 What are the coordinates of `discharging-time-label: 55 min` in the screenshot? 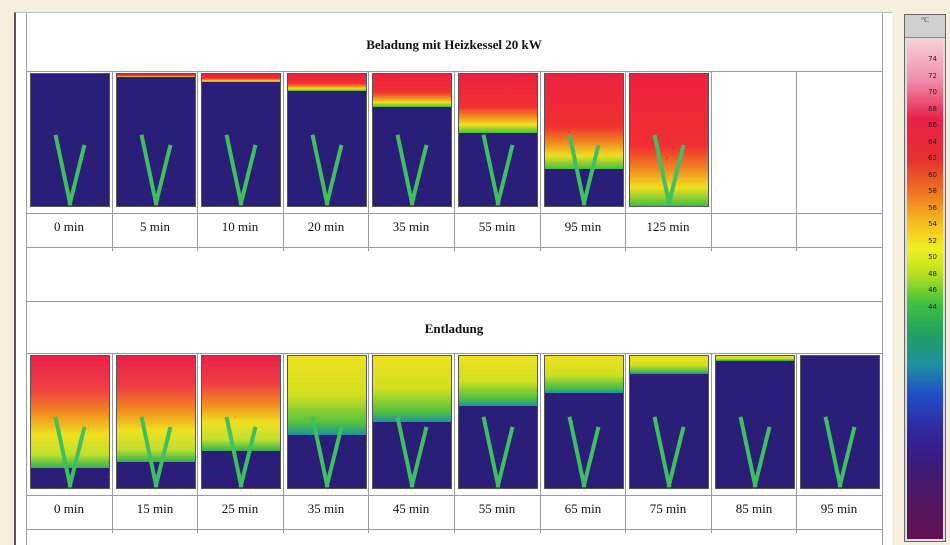 It's located at (497, 508).